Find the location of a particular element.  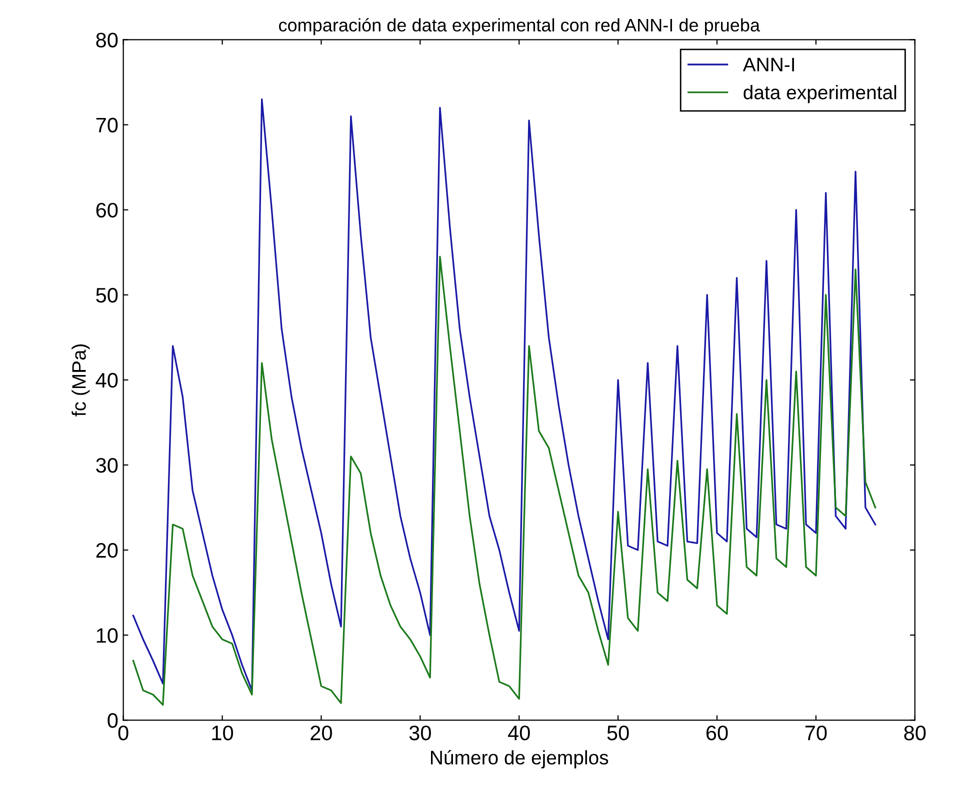

y-tick-label: 10 is located at coordinates (107, 635).